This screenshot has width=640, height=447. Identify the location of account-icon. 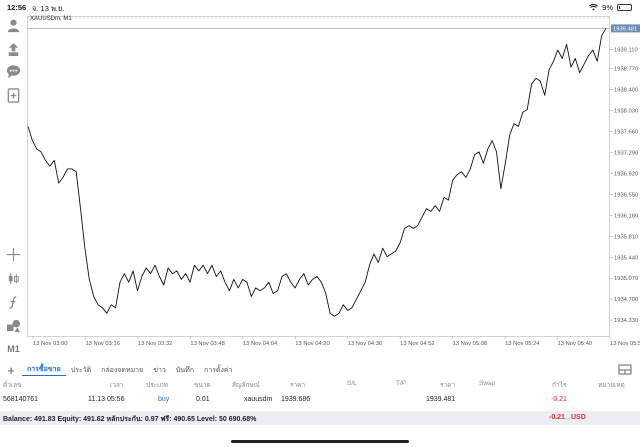
(13, 25).